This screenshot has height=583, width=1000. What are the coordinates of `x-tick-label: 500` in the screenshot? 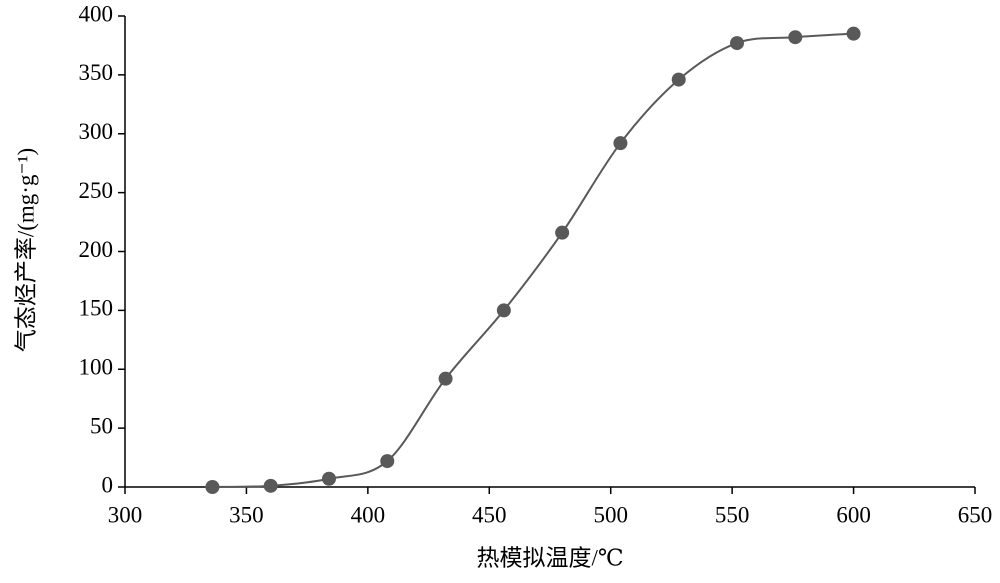 It's located at (610, 514).